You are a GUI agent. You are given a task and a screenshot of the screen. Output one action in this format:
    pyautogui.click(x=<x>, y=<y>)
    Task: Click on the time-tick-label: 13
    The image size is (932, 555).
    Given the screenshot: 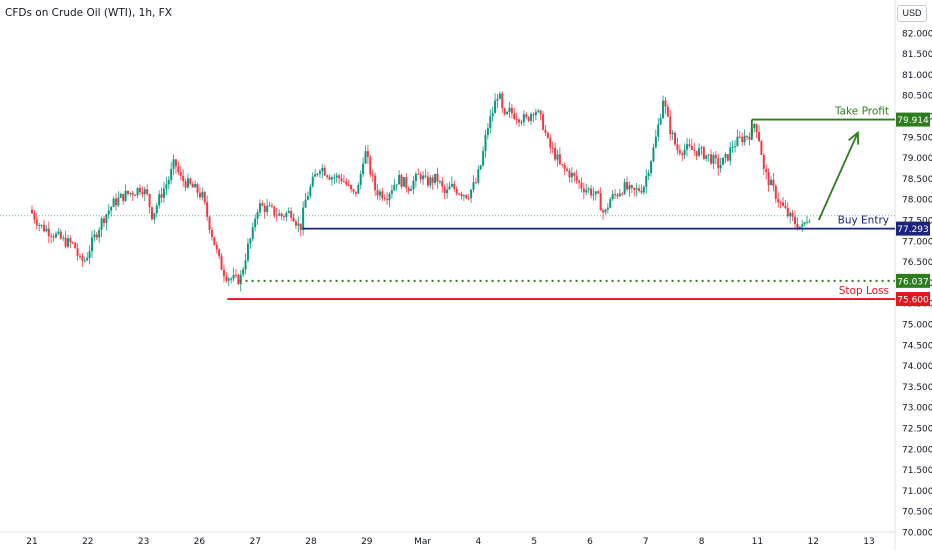 What is the action you would take?
    pyautogui.click(x=868, y=542)
    